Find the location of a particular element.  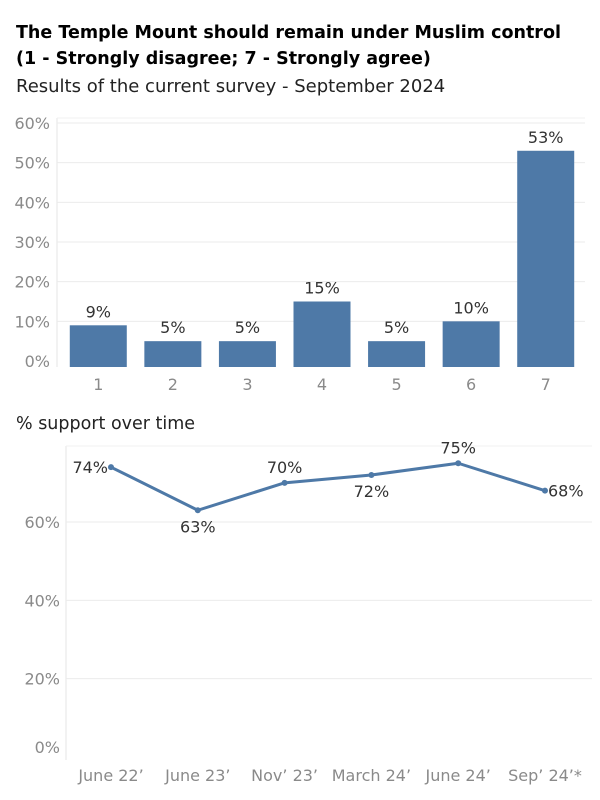

x-tick-label: 1 is located at coordinates (98, 384).